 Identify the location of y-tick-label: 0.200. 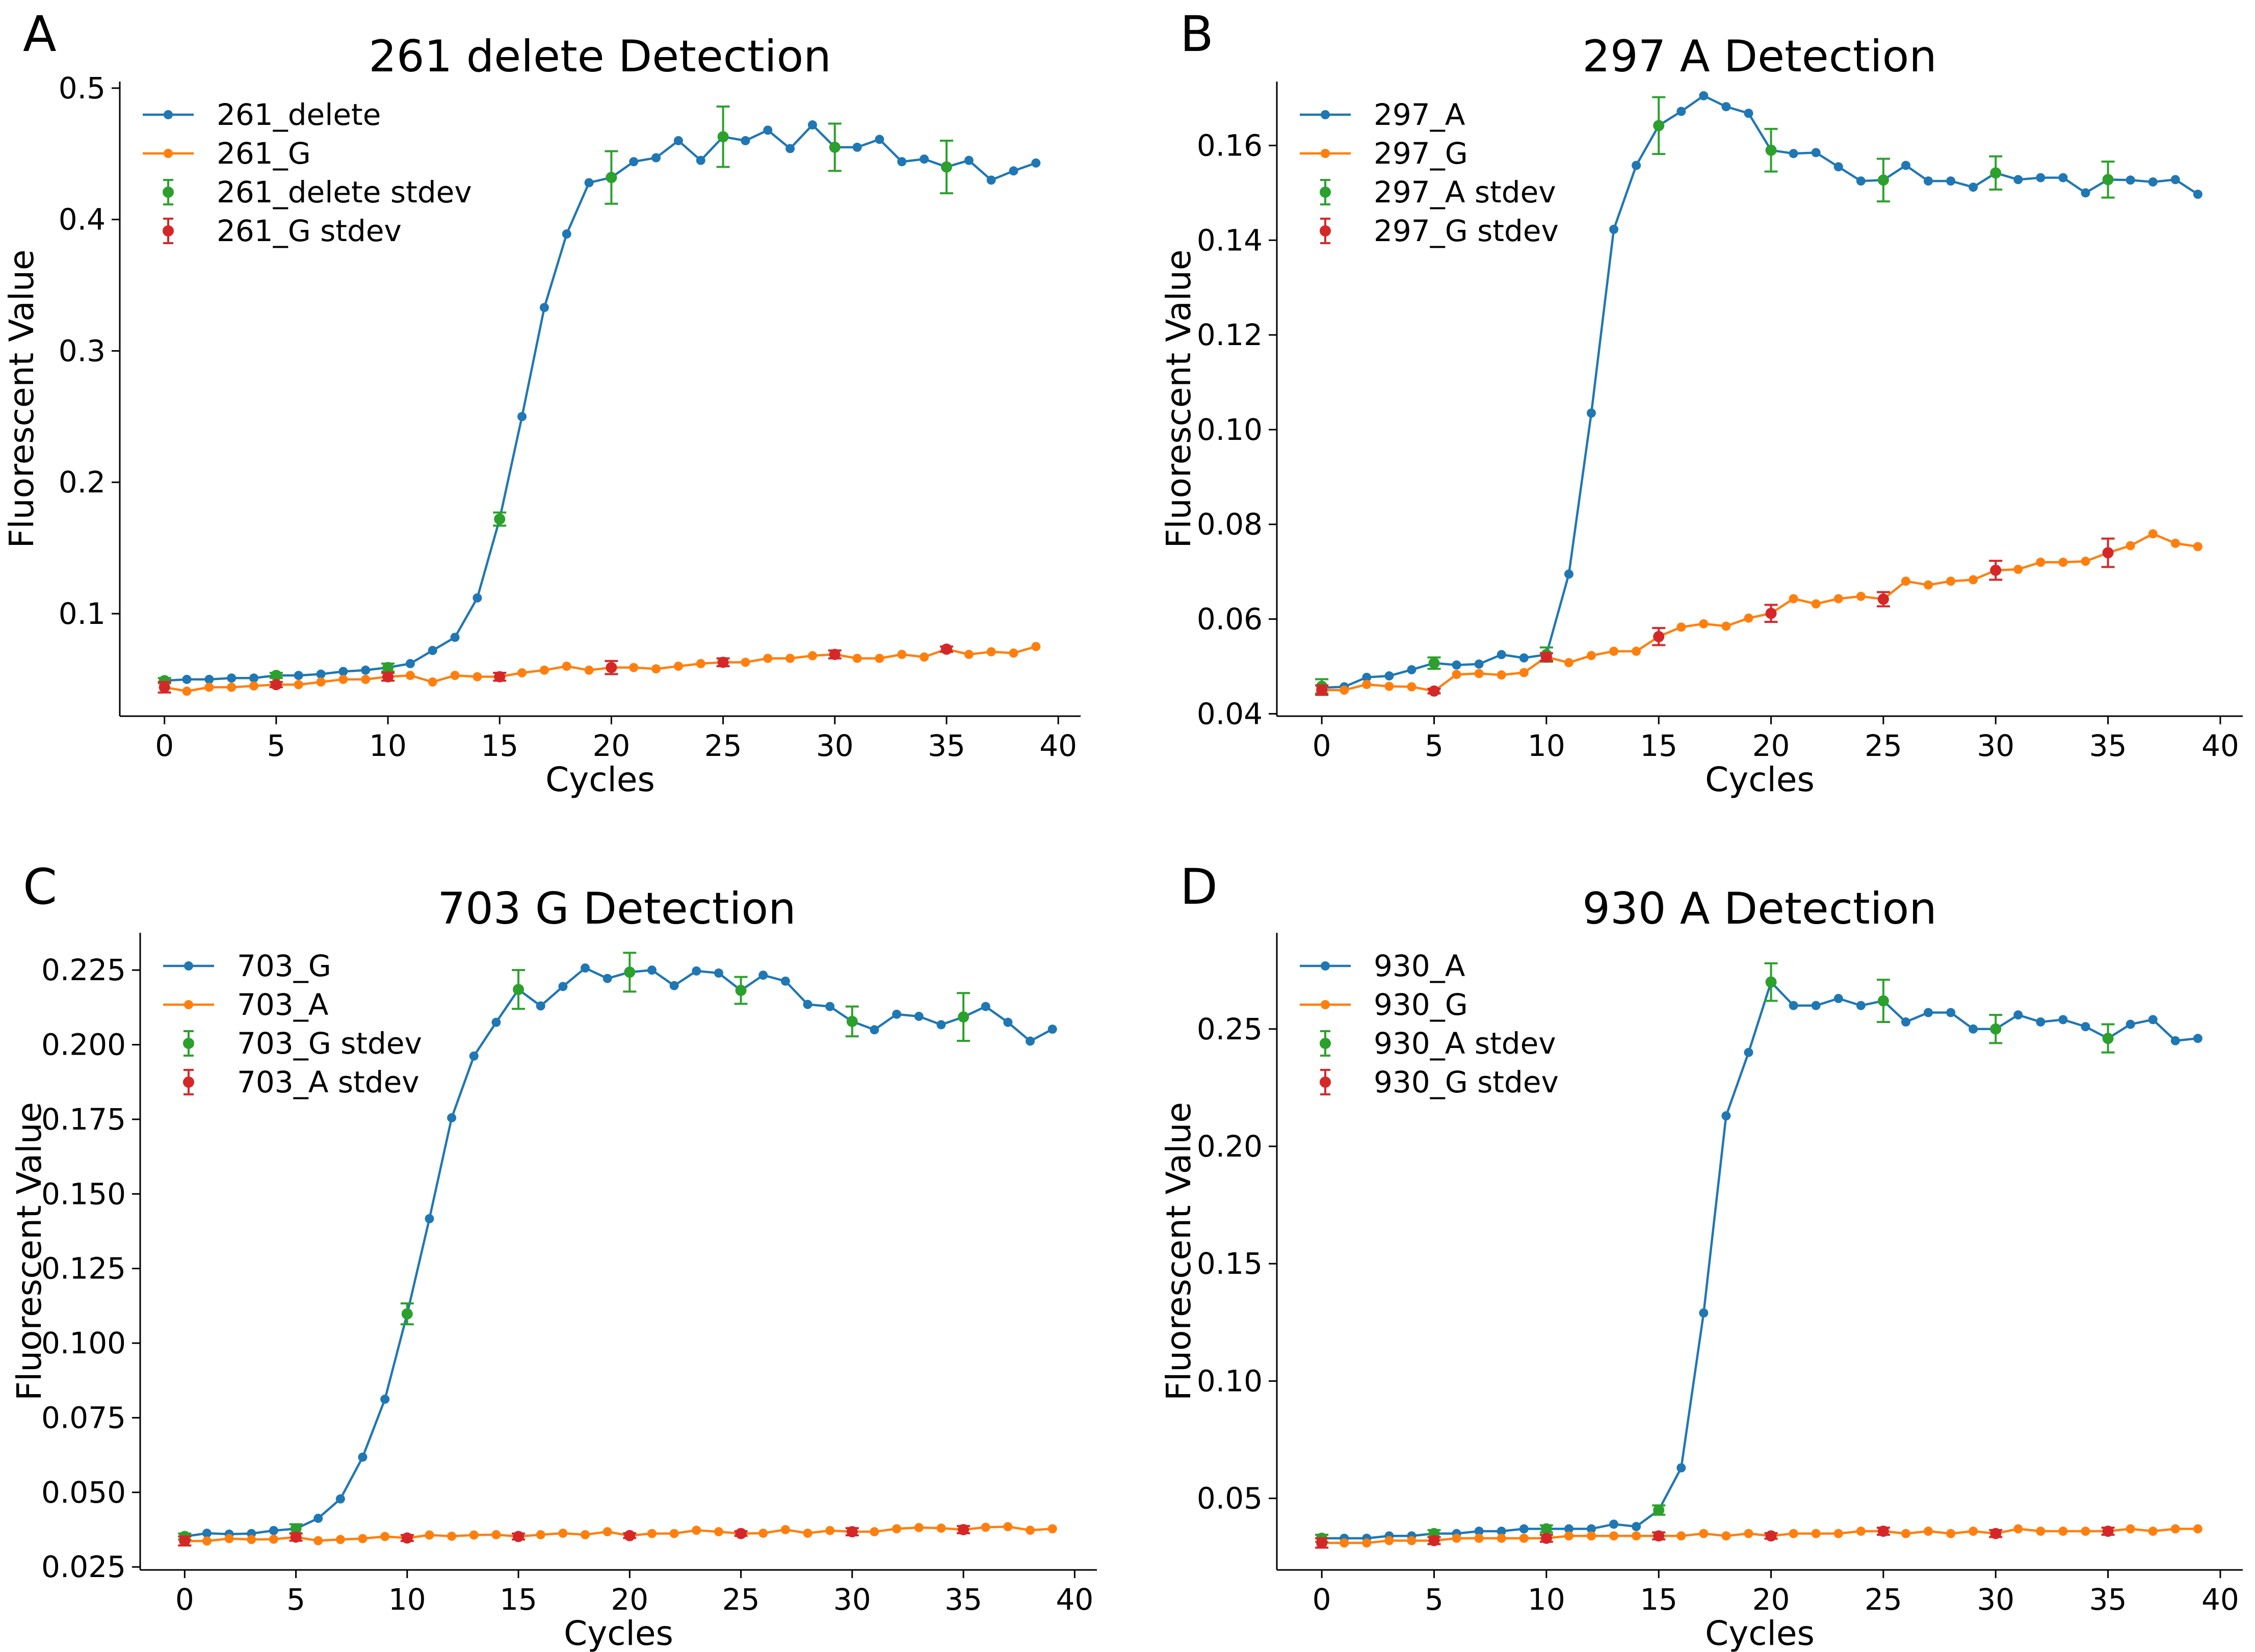
(83, 1045).